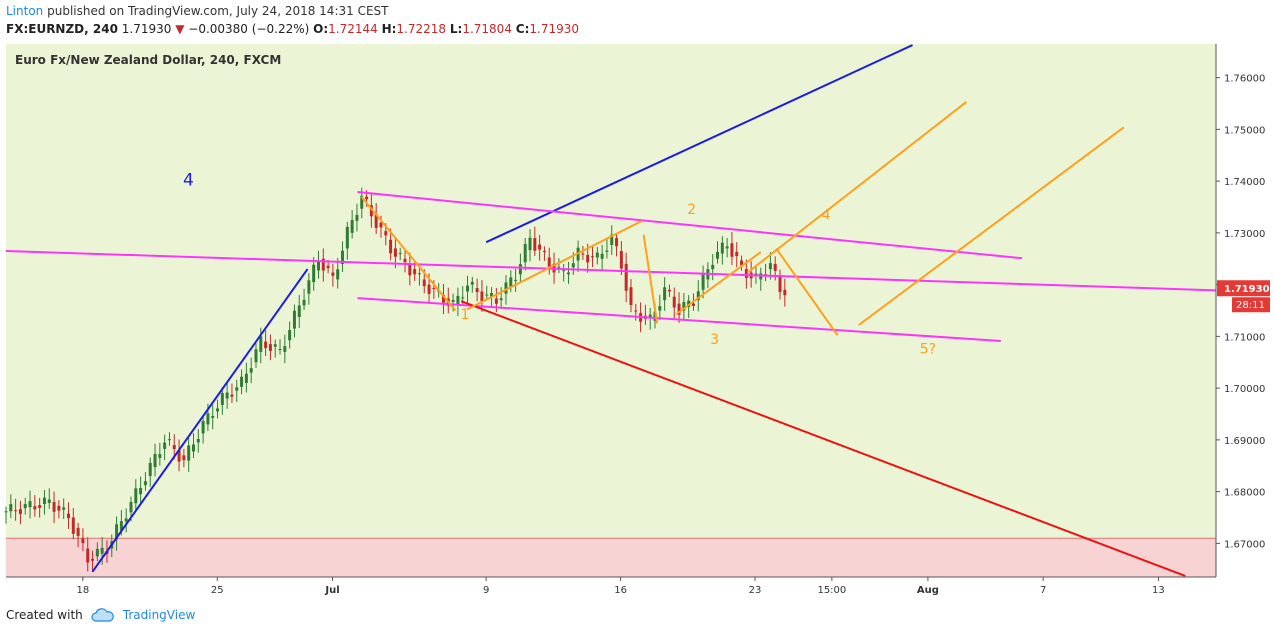  What do you see at coordinates (487, 29) in the screenshot?
I see `low-value: 1.71804` at bounding box center [487, 29].